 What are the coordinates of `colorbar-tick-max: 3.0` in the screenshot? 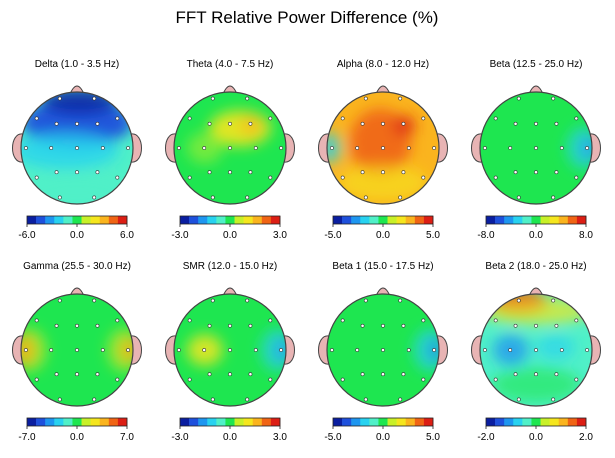 It's located at (280, 235).